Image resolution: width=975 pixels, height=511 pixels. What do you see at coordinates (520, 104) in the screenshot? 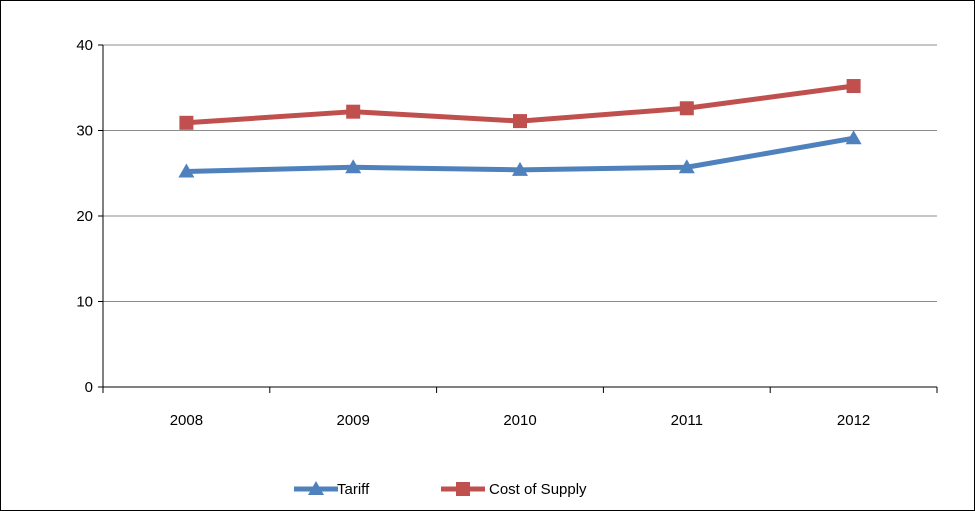
I see `series-cost-of-supply` at bounding box center [520, 104].